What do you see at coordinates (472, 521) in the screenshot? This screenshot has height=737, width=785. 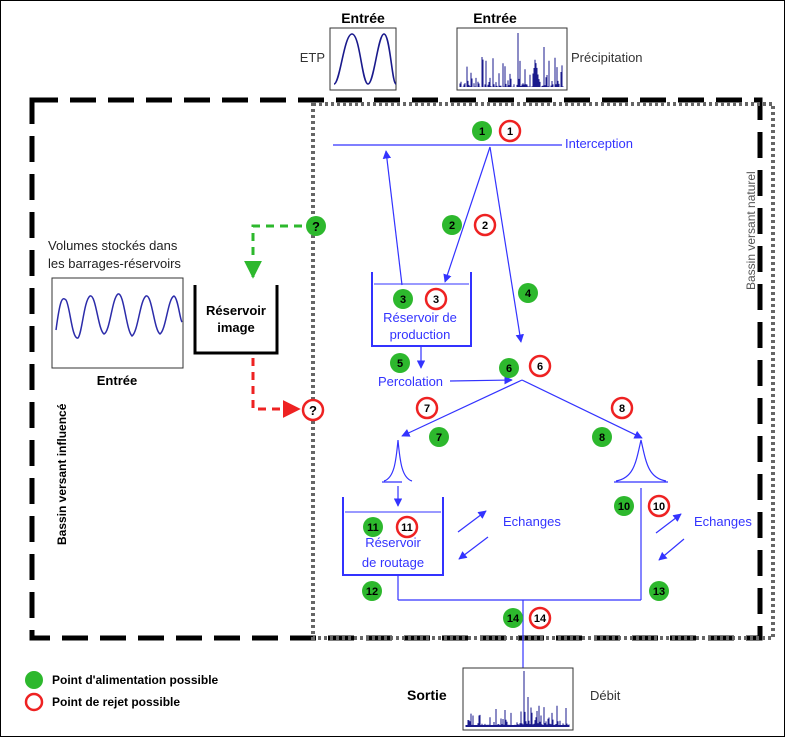 I see `exchange-out-left-arrow` at bounding box center [472, 521].